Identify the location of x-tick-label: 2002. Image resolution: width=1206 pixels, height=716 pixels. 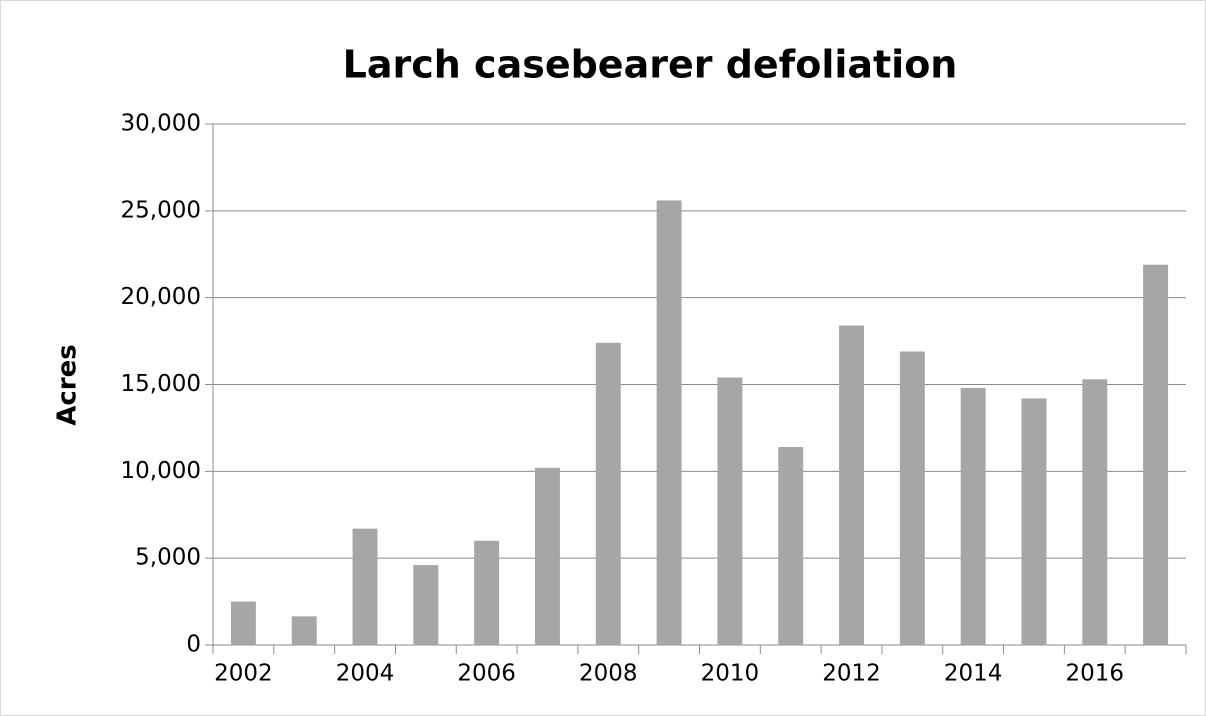
(243, 674).